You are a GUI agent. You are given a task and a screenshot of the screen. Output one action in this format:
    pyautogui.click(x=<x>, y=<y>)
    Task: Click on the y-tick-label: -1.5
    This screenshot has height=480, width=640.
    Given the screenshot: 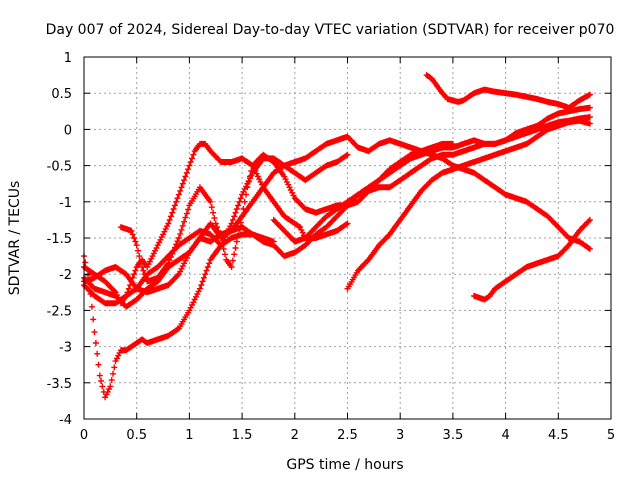 What is the action you would take?
    pyautogui.click(x=59, y=239)
    